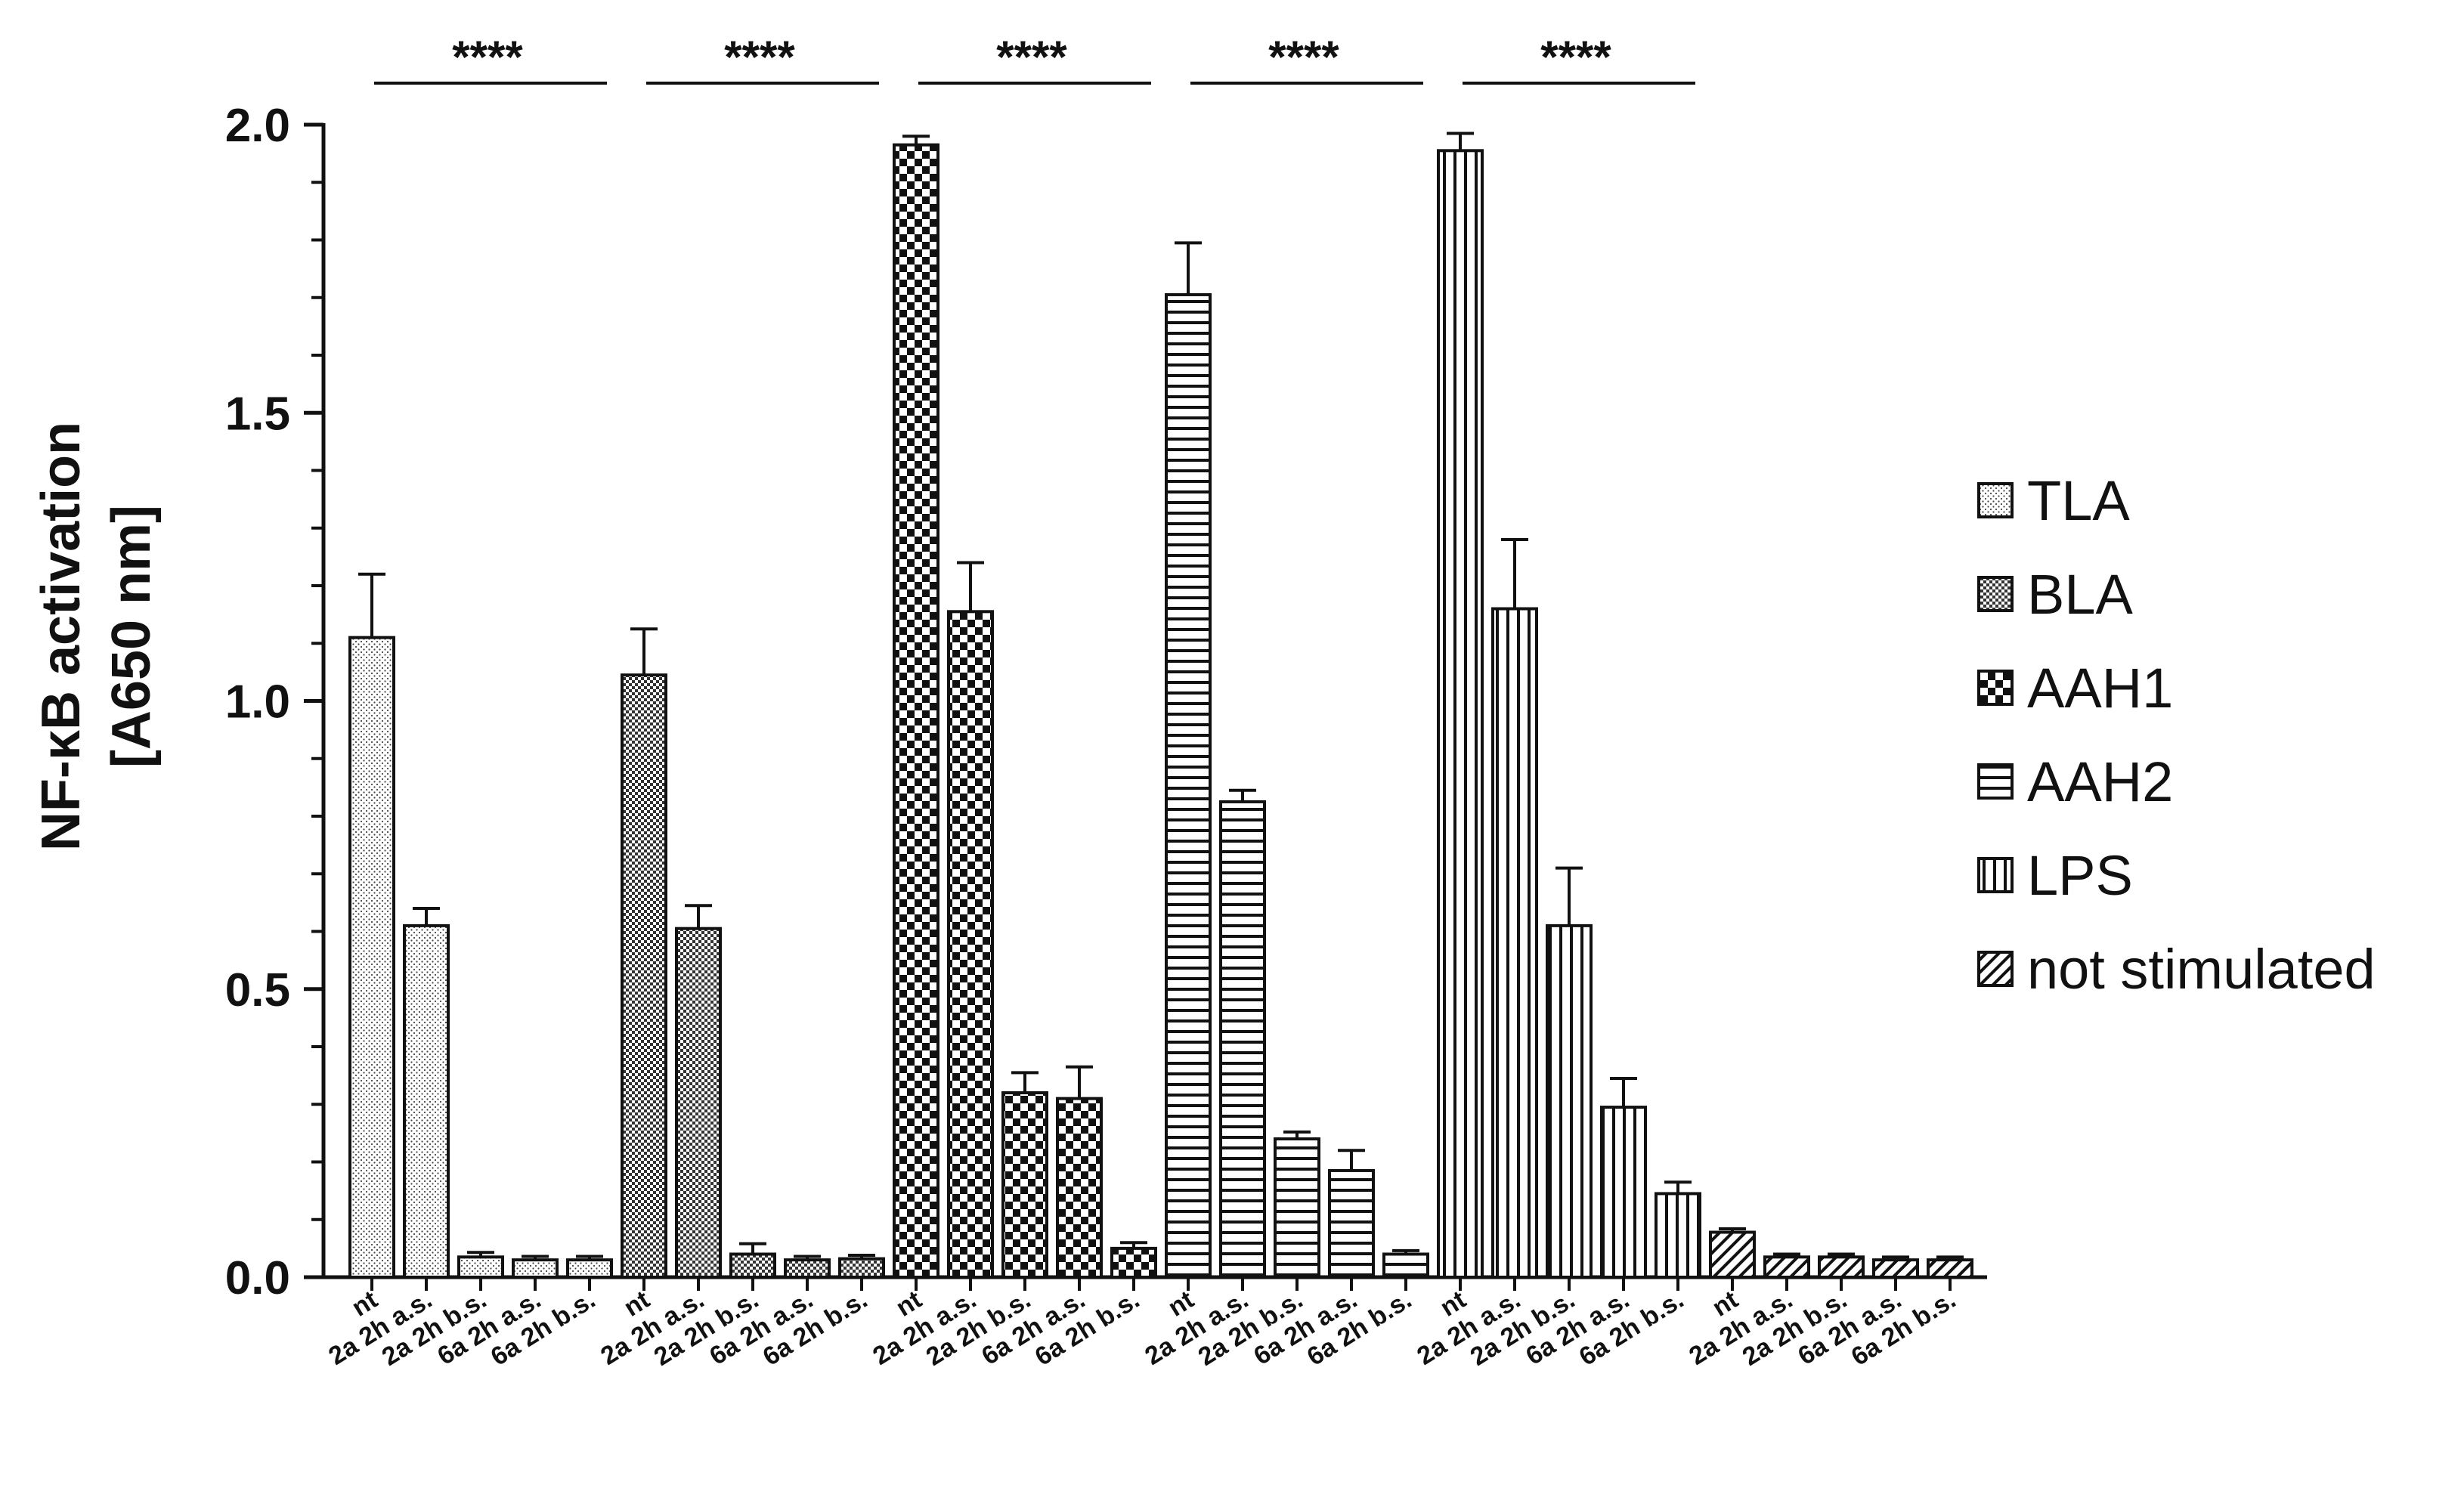  Describe the element at coordinates (1995, 782) in the screenshot. I see `legend-swatch-aah2` at that location.